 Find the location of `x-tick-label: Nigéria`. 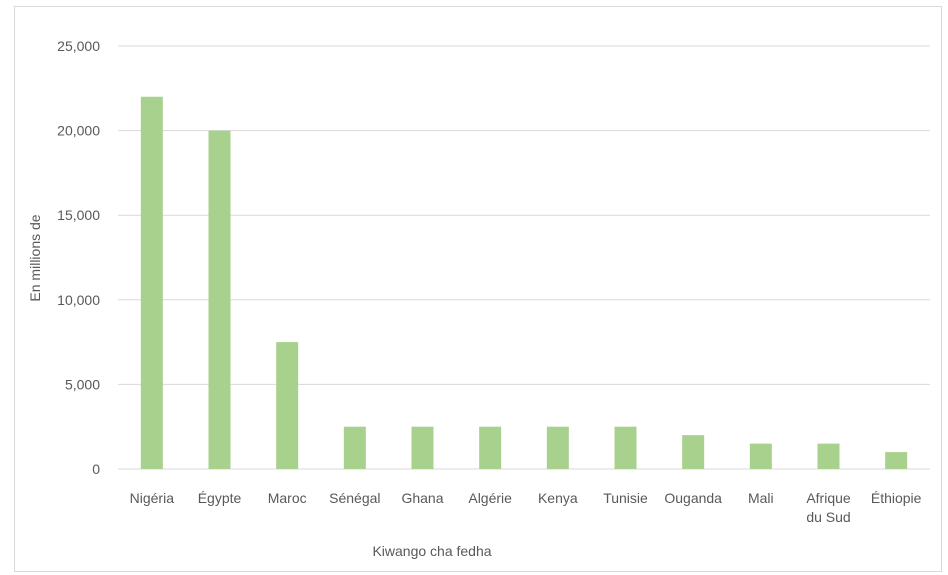

x-tick-label: Nigéria is located at coordinates (152, 498).